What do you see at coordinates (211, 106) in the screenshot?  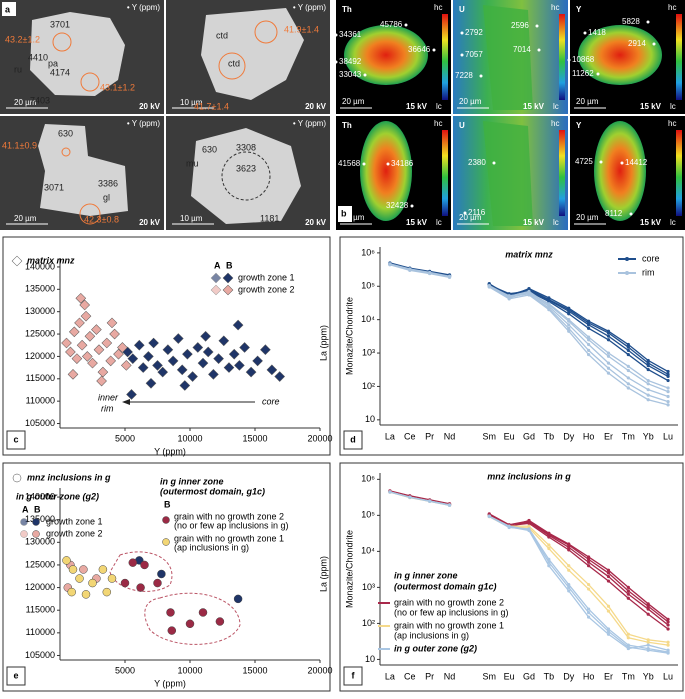 I see `age-label: 41.7±1.4` at bounding box center [211, 106].